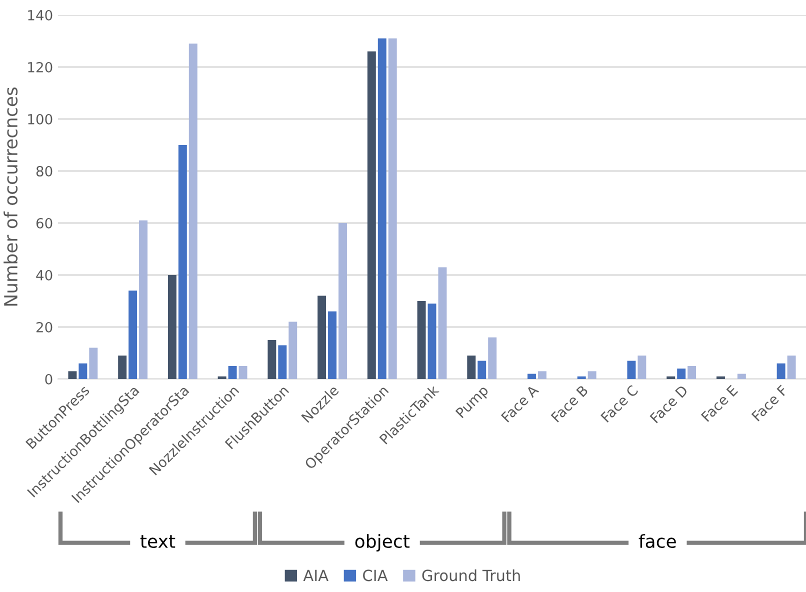 The height and width of the screenshot is (592, 806). What do you see at coordinates (315, 575) in the screenshot?
I see `legend-label: AIA` at bounding box center [315, 575].